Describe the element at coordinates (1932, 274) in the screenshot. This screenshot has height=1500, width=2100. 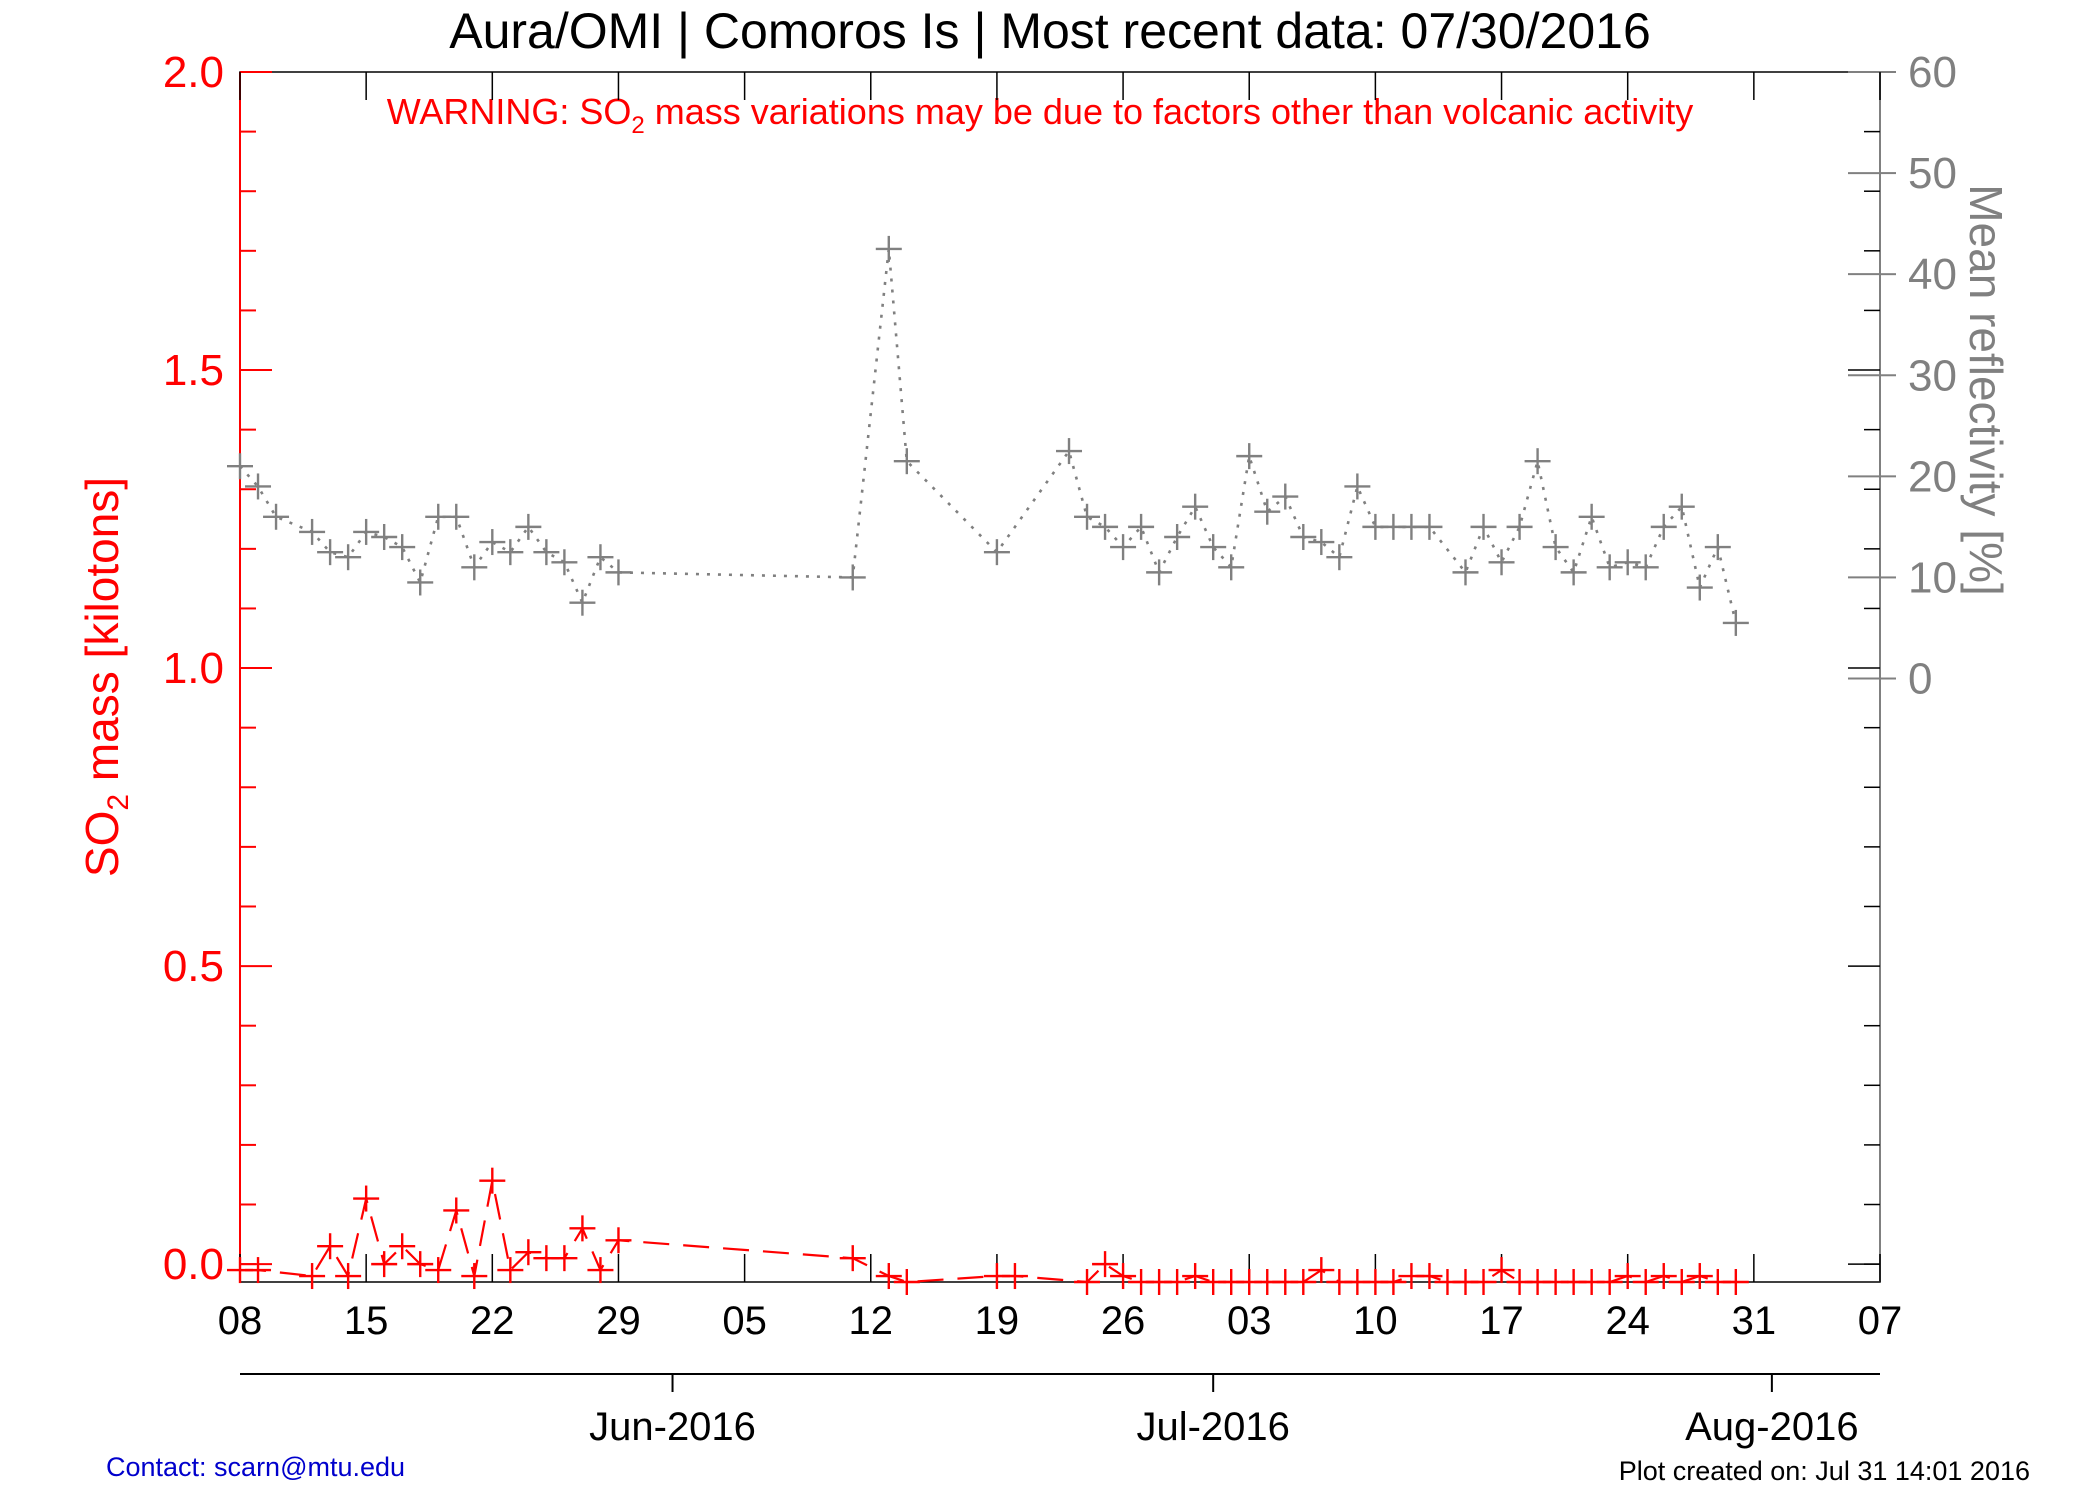
I see `right-tick-label: 40` at that location.